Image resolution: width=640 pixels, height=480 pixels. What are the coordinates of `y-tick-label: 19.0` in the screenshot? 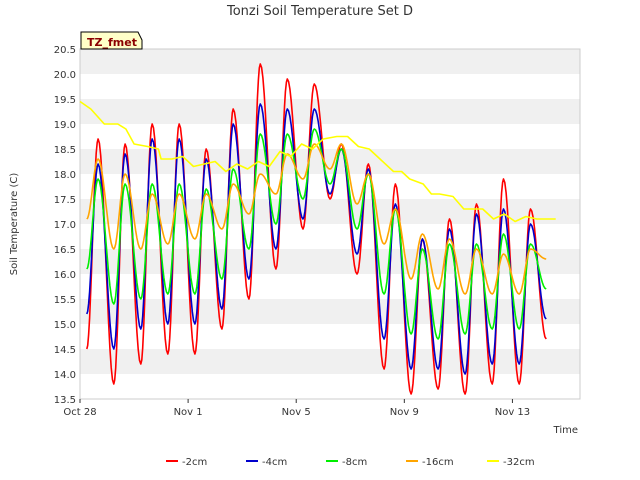 It's located at (65, 125).